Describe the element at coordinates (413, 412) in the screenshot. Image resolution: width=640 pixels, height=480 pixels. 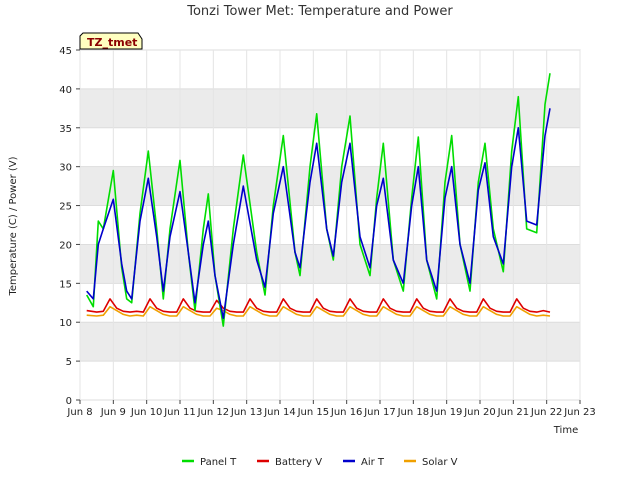
I see `x-tick-label-10: Jun 18` at that location.